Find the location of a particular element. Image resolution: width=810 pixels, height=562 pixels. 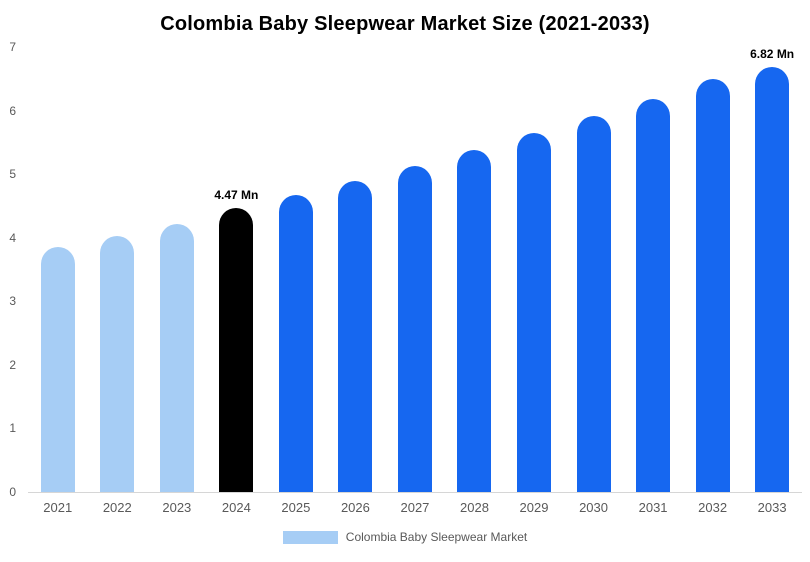

x-tick-2027: 2027 is located at coordinates (415, 507).